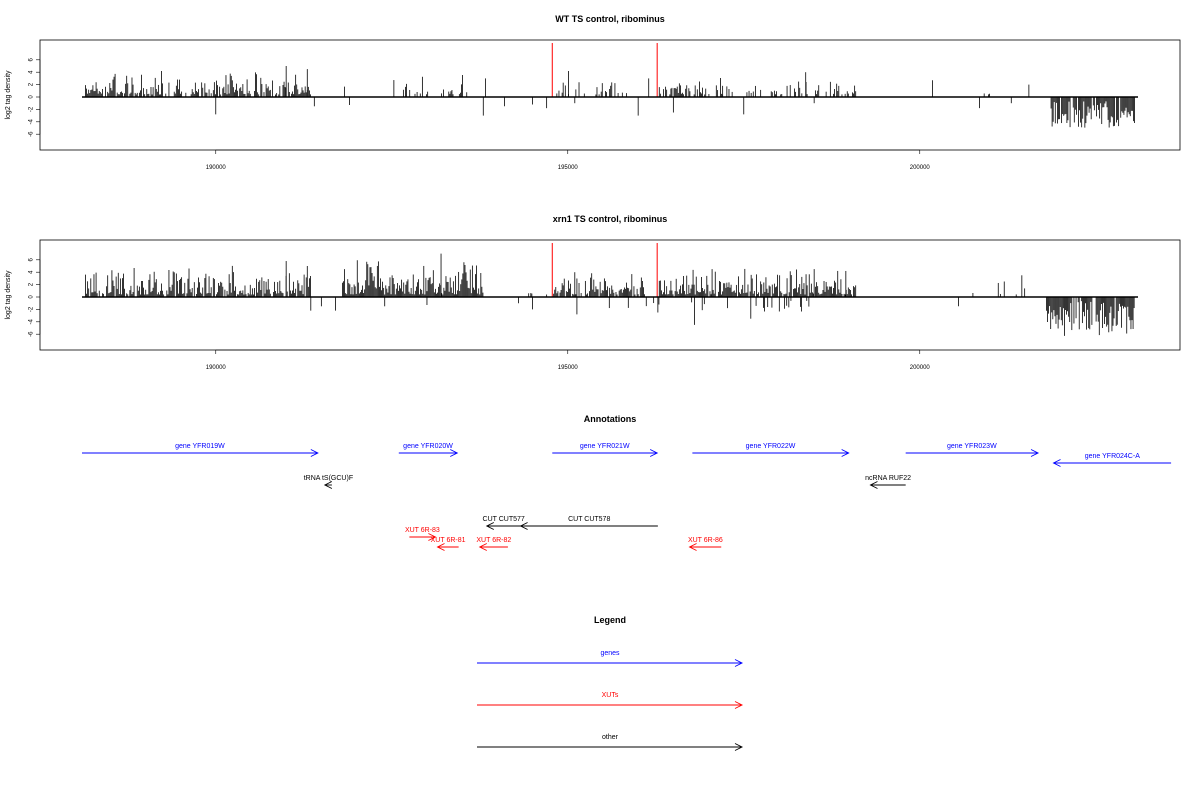 Image resolution: width=1200 pixels, height=800 pixels. I want to click on feature-label: ncRNA RUF22, so click(888, 478).